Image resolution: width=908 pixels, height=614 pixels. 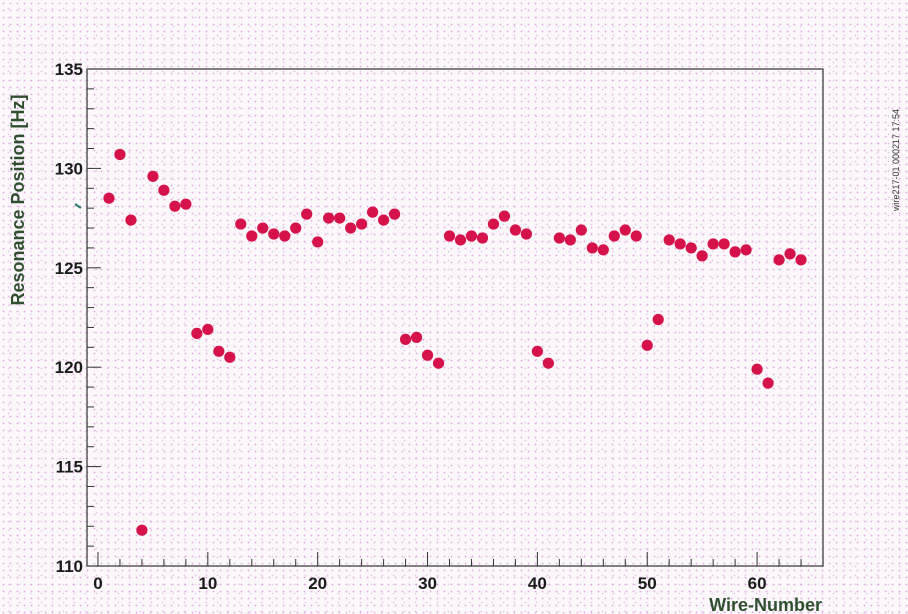 I want to click on x-tick-label: 0, so click(x=97, y=583).